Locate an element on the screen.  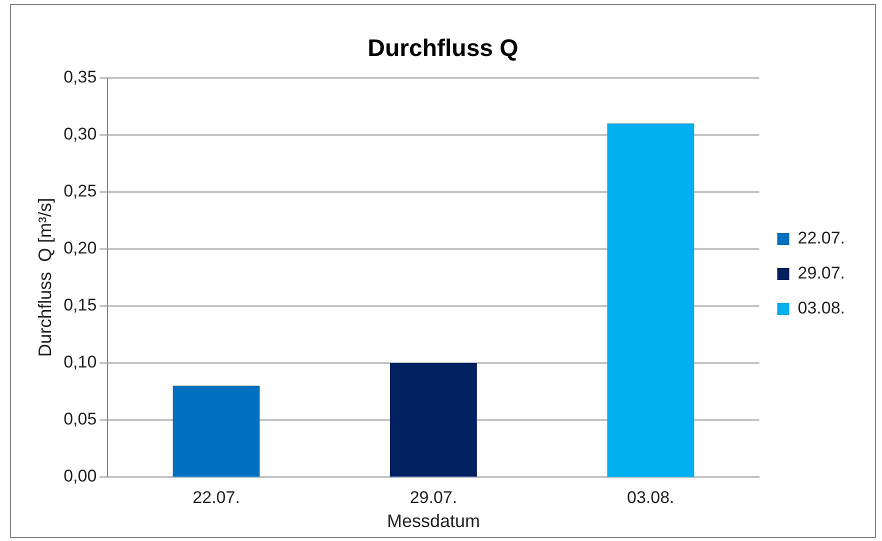
y-tick-label: 0,05 is located at coordinates (80, 419).